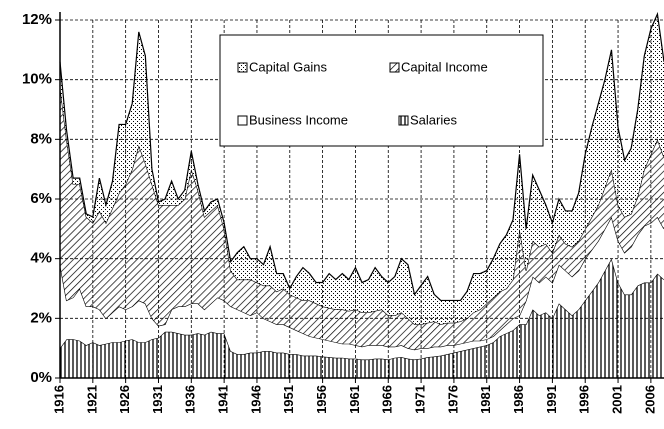  What do you see at coordinates (223, 399) in the screenshot?
I see `x-tick-label: 1941` at bounding box center [223, 399].